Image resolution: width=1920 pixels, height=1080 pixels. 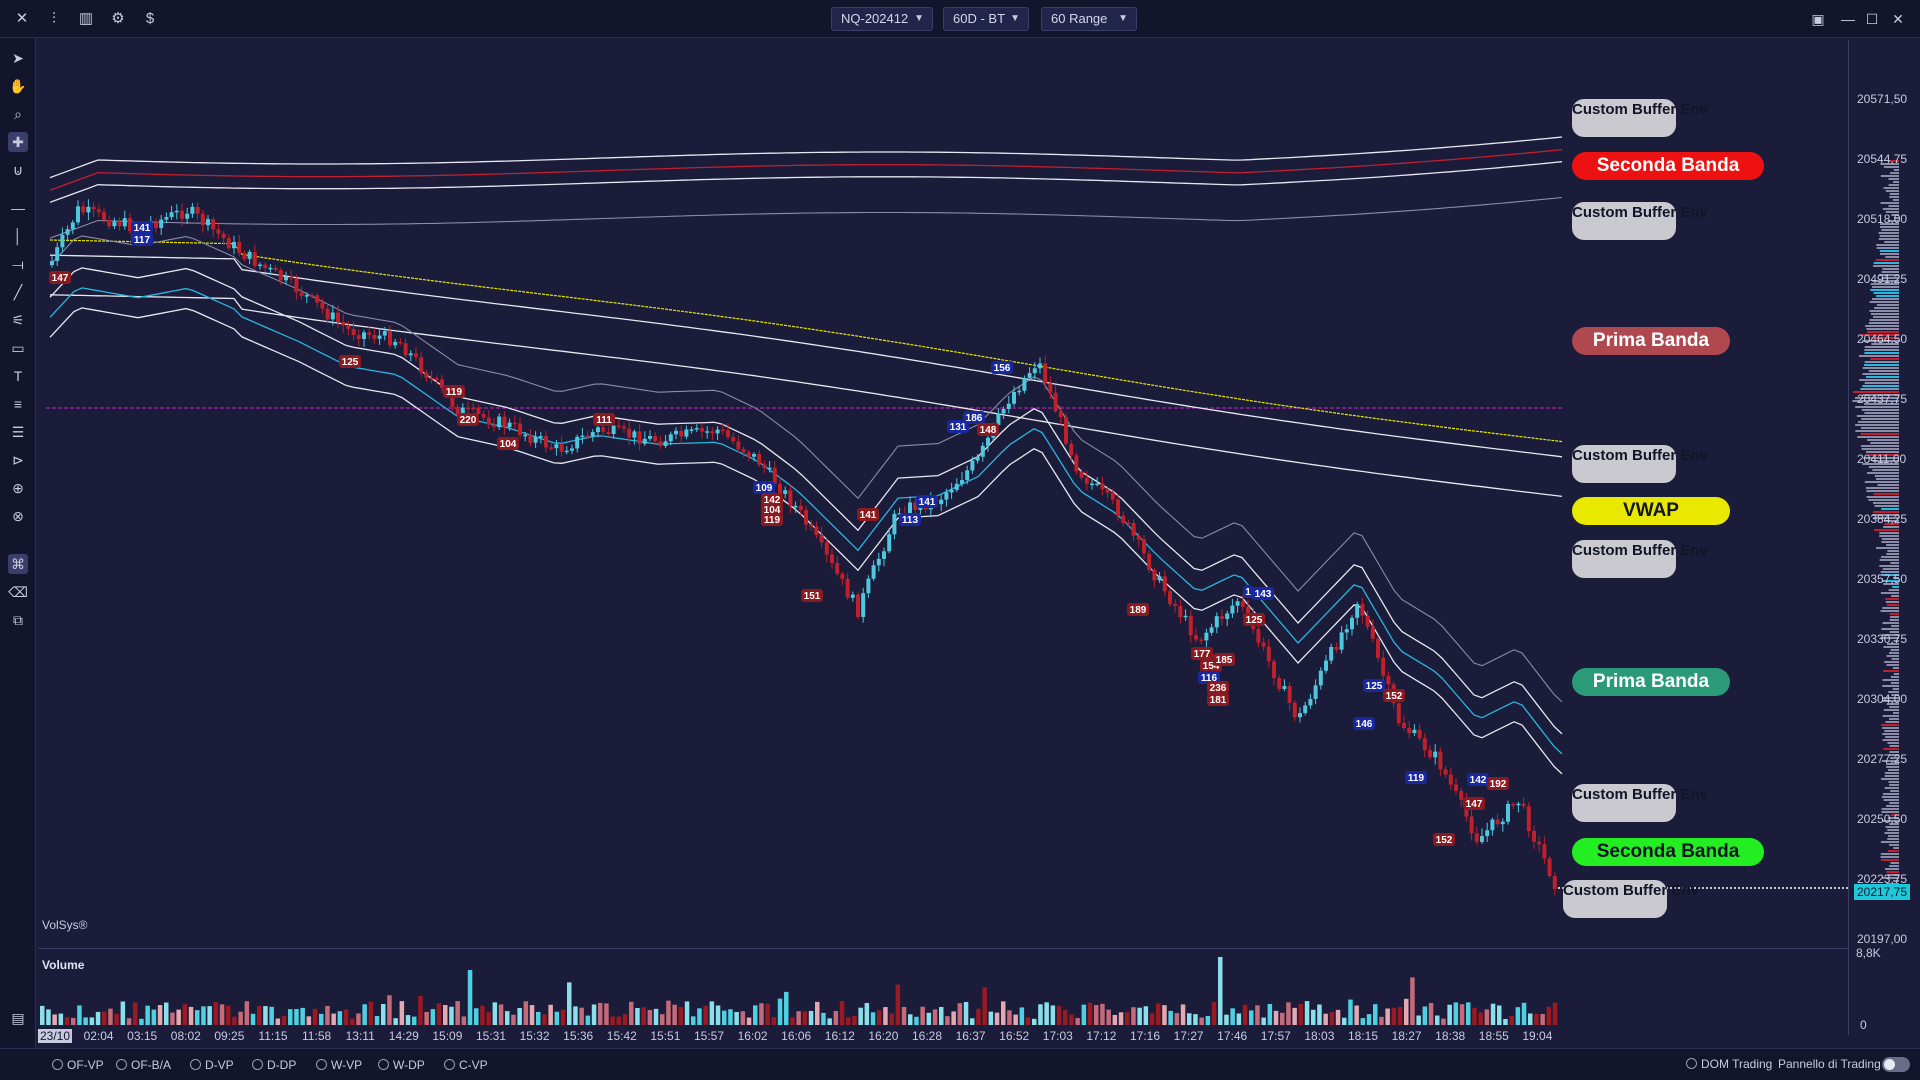 What do you see at coordinates (1089, 19) in the screenshot?
I see `bar-type-select: 60 Range ▼` at bounding box center [1089, 19].